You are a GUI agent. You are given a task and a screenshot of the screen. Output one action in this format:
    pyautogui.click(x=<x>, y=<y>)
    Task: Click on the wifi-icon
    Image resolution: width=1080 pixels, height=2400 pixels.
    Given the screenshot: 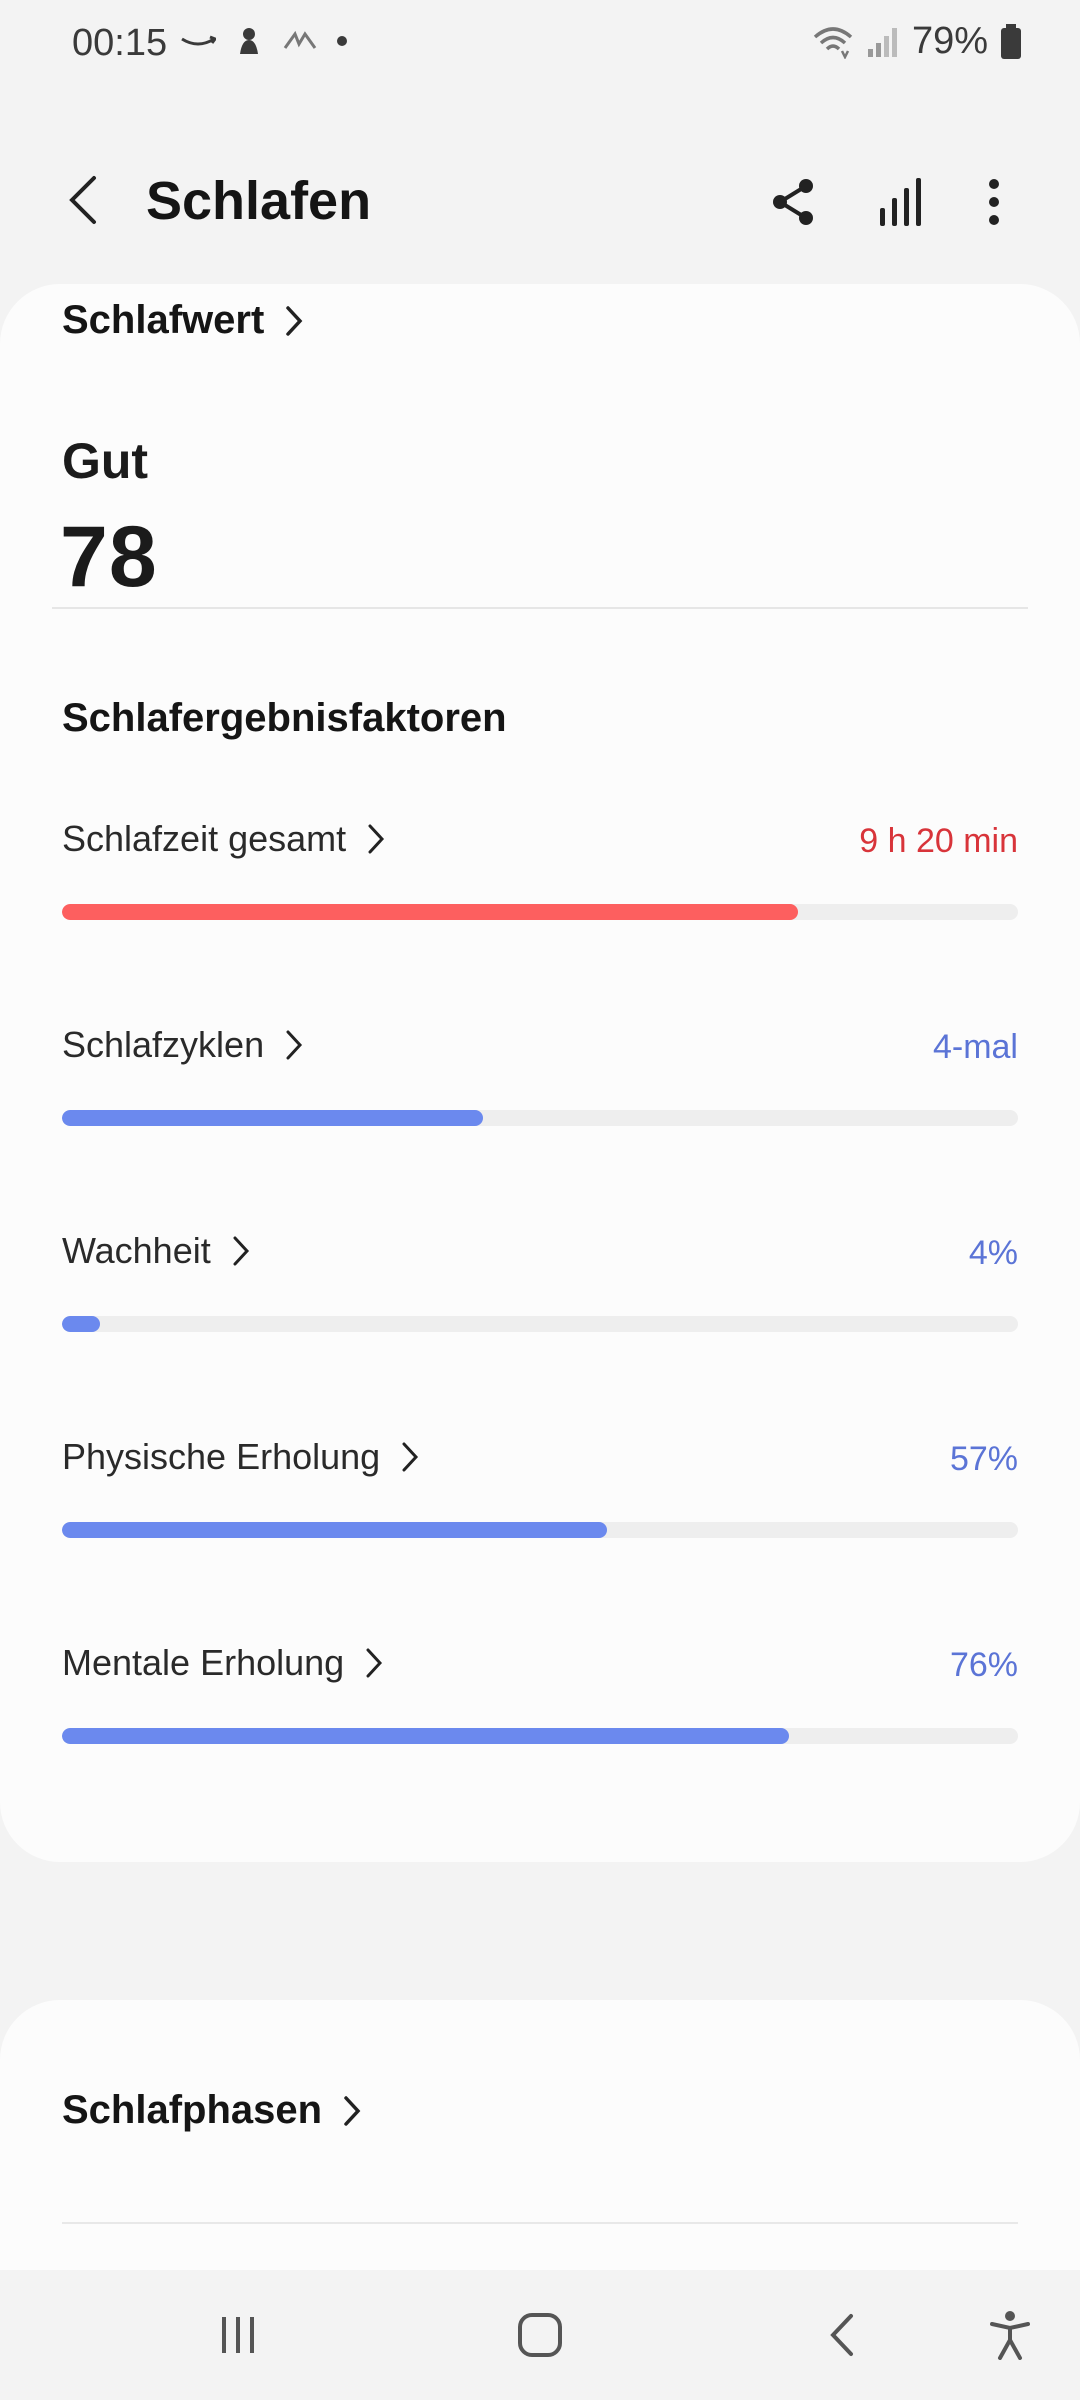 What is the action you would take?
    pyautogui.click(x=833, y=42)
    